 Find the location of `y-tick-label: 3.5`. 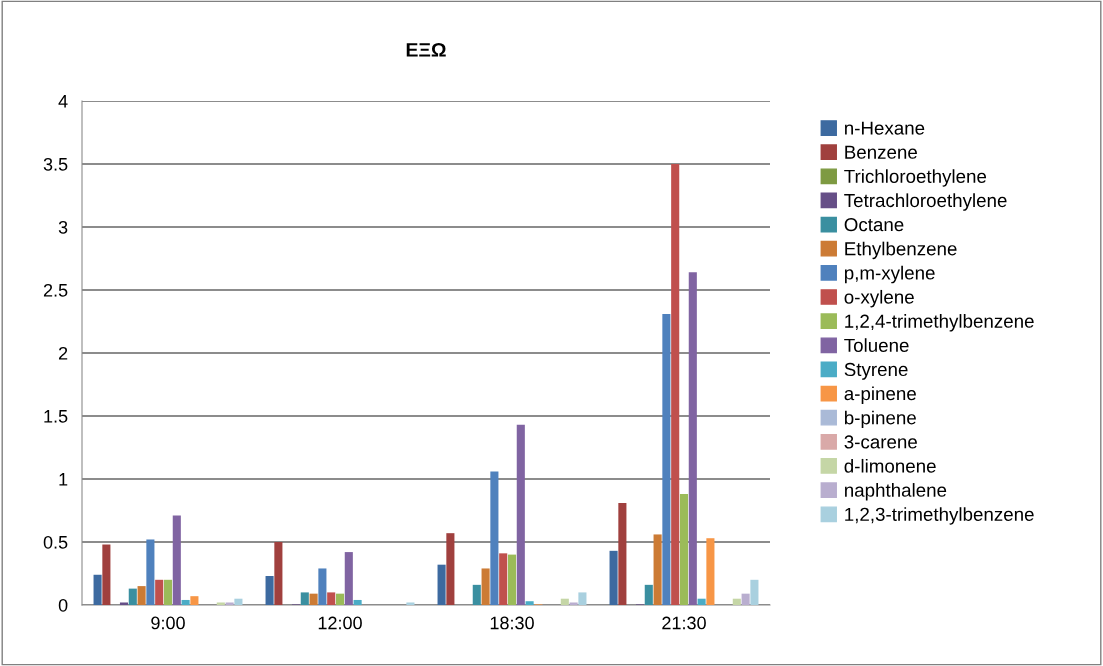

y-tick-label: 3.5 is located at coordinates (55, 164).